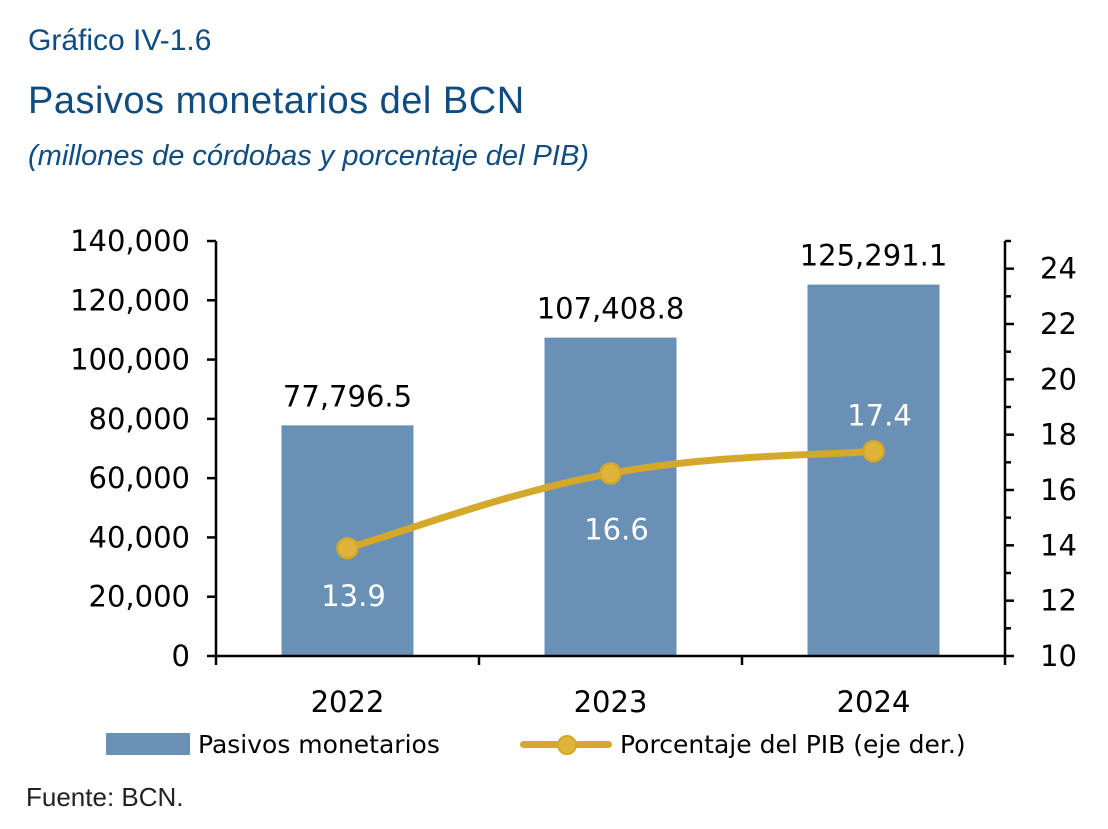  Describe the element at coordinates (347, 396) in the screenshot. I see `bar-value-label-2022: 77,796.5` at that location.